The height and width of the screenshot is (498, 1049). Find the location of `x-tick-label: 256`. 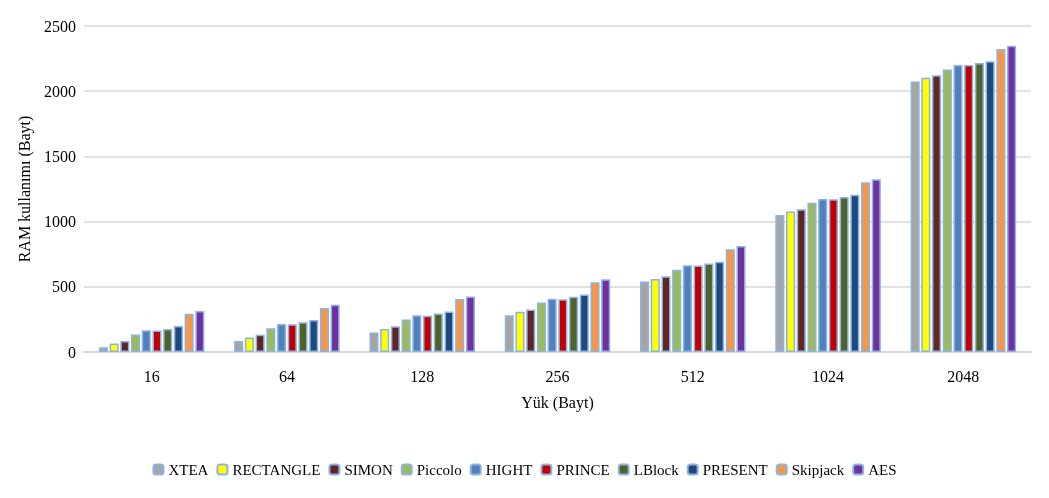

x-tick-label: 256 is located at coordinates (557, 376).